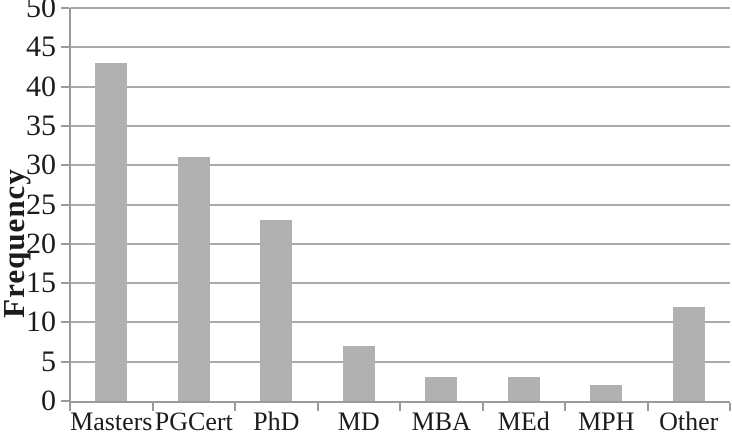 Image resolution: width=732 pixels, height=439 pixels. I want to click on bar-mph, so click(606, 393).